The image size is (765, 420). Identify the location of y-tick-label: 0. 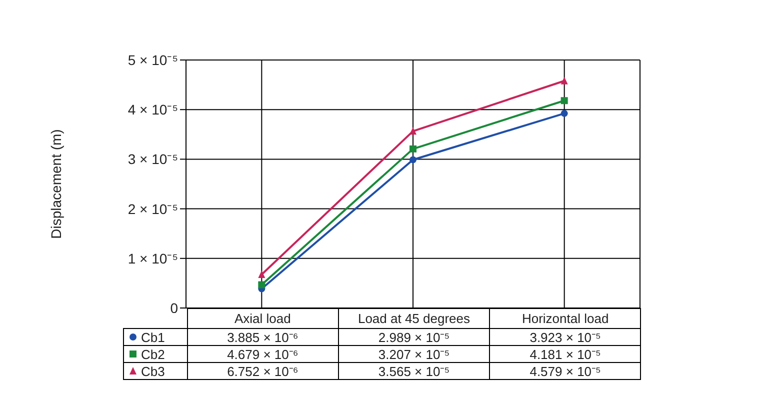
(174, 308).